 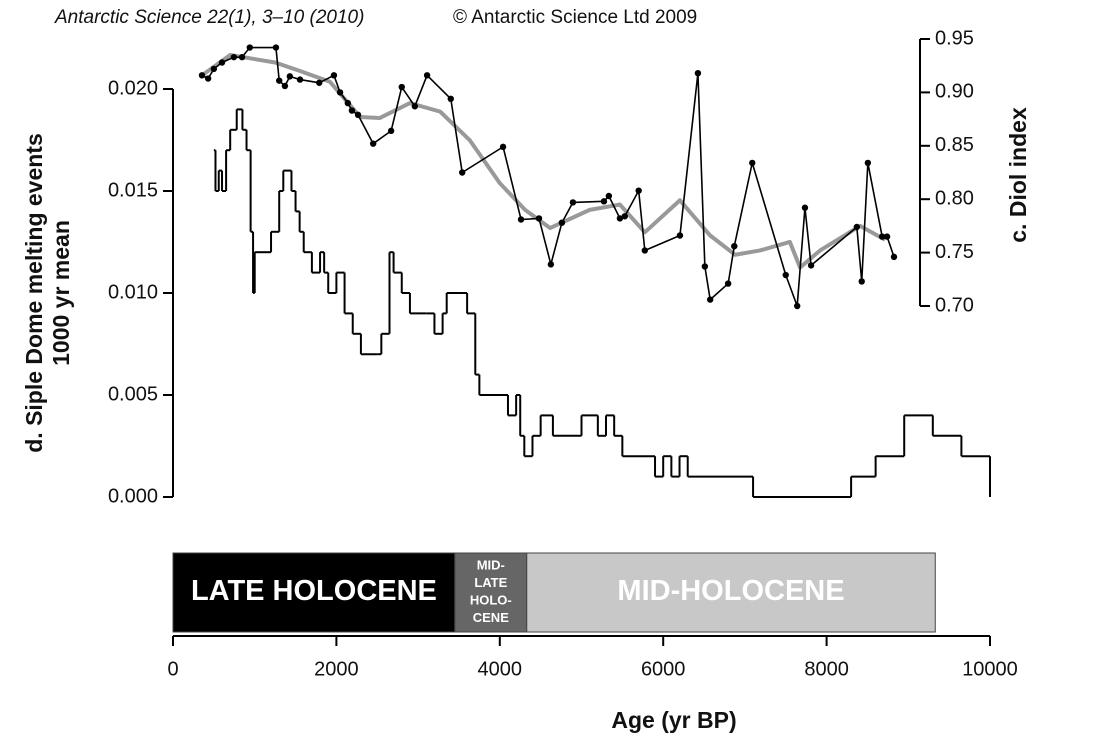 I want to click on x-tick-label: 2000, so click(x=336, y=669).